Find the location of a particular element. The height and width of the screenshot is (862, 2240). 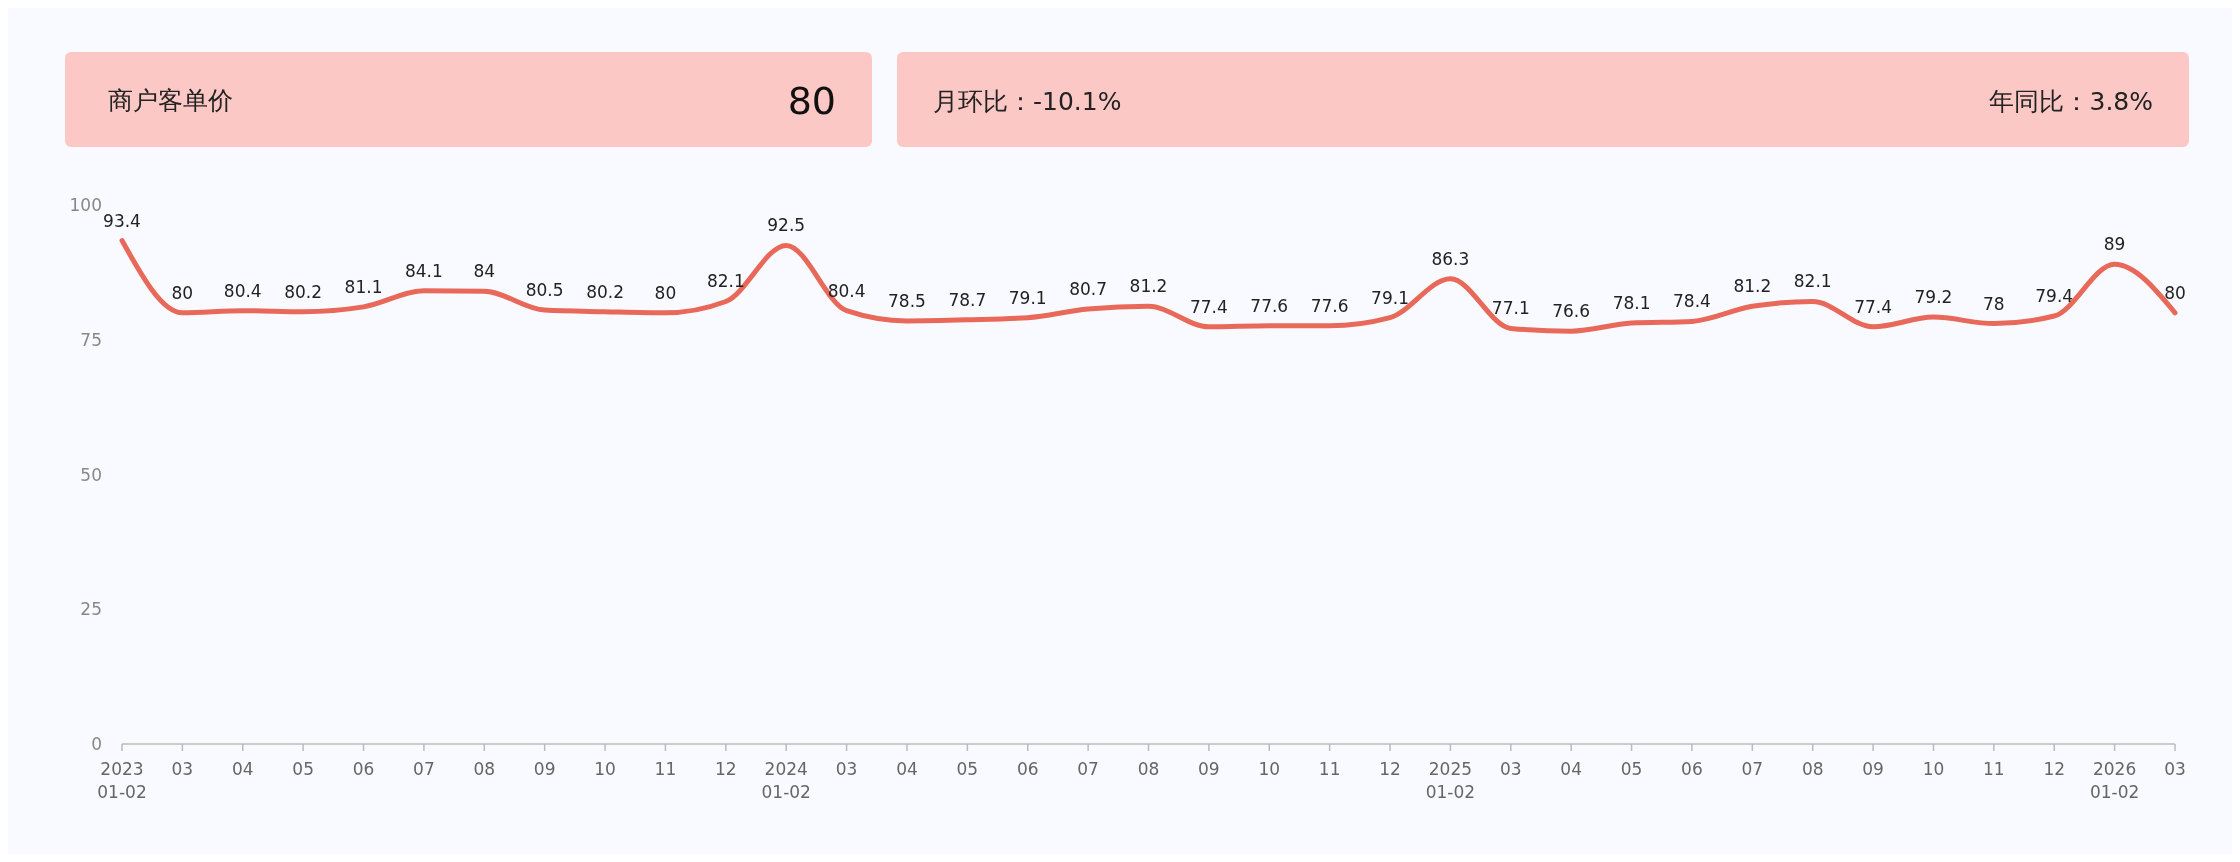

y-tick-label: 25 is located at coordinates (91, 609).